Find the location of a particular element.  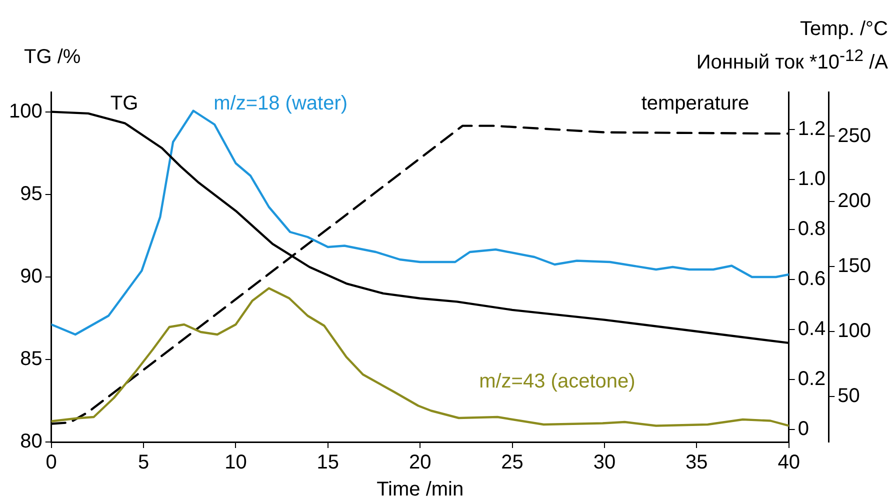

y2-axis-title: Ионный ток *10$^{-12}$ /A is located at coordinates (792, 60).